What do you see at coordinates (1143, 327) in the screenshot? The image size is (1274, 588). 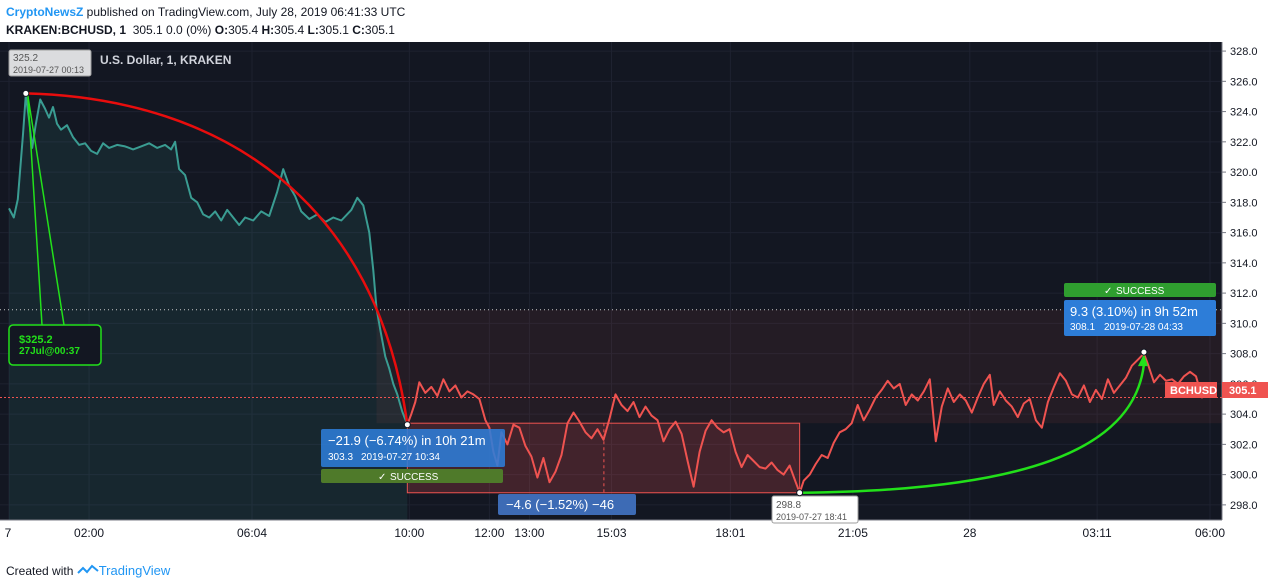 I see `rise-measure-time: 2019-07-28 04:33` at bounding box center [1143, 327].